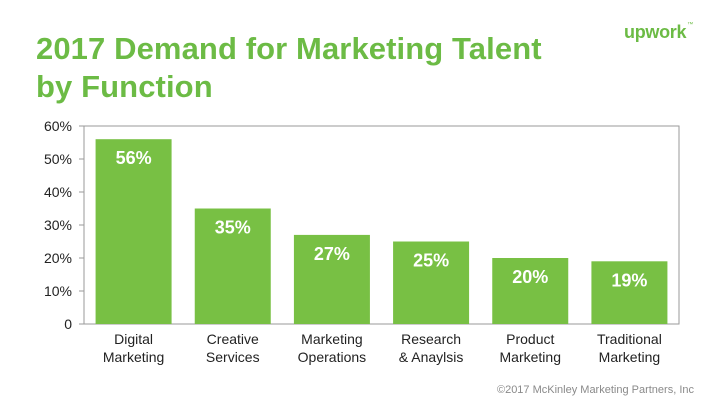  I want to click on x-category-label: Digital, so click(133, 339).